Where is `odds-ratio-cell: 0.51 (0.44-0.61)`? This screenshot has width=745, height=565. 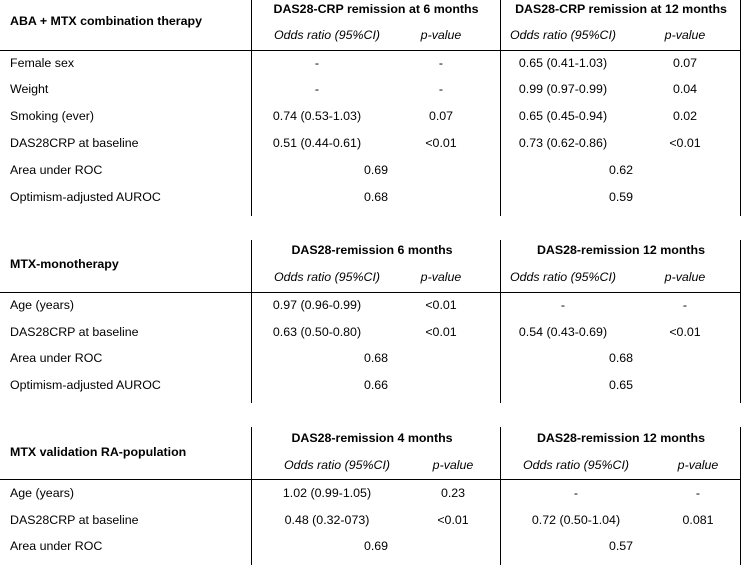
odds-ratio-cell: 0.51 (0.44-0.61) is located at coordinates (317, 143).